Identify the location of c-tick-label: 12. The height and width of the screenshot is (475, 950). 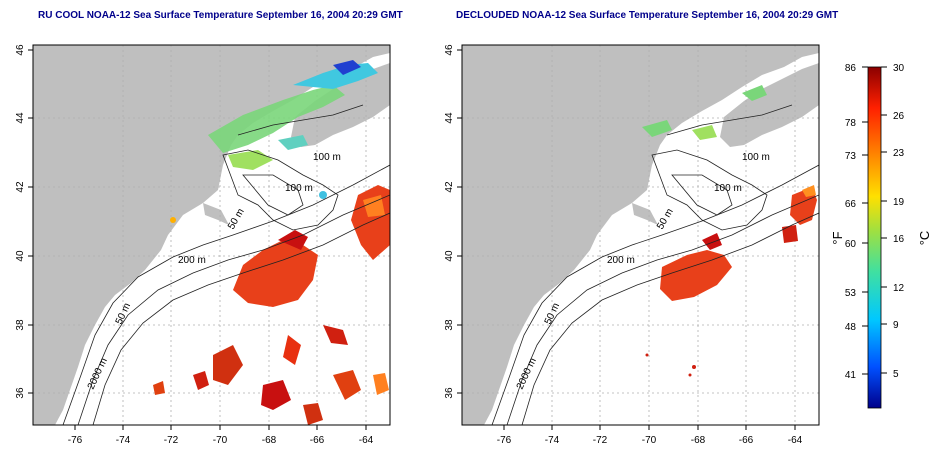
(899, 288).